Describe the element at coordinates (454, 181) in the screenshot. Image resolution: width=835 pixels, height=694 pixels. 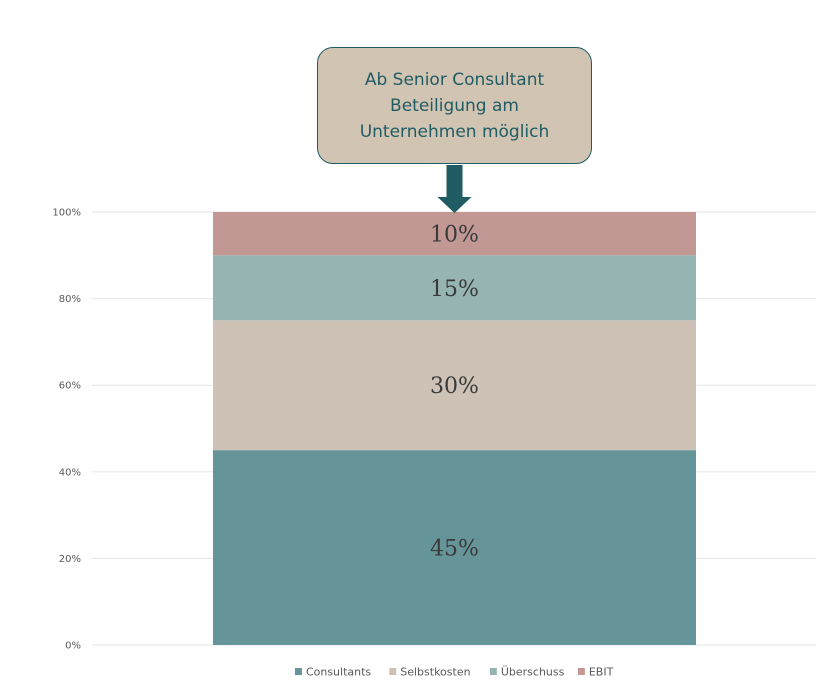
I see `arrow-shaft` at that location.